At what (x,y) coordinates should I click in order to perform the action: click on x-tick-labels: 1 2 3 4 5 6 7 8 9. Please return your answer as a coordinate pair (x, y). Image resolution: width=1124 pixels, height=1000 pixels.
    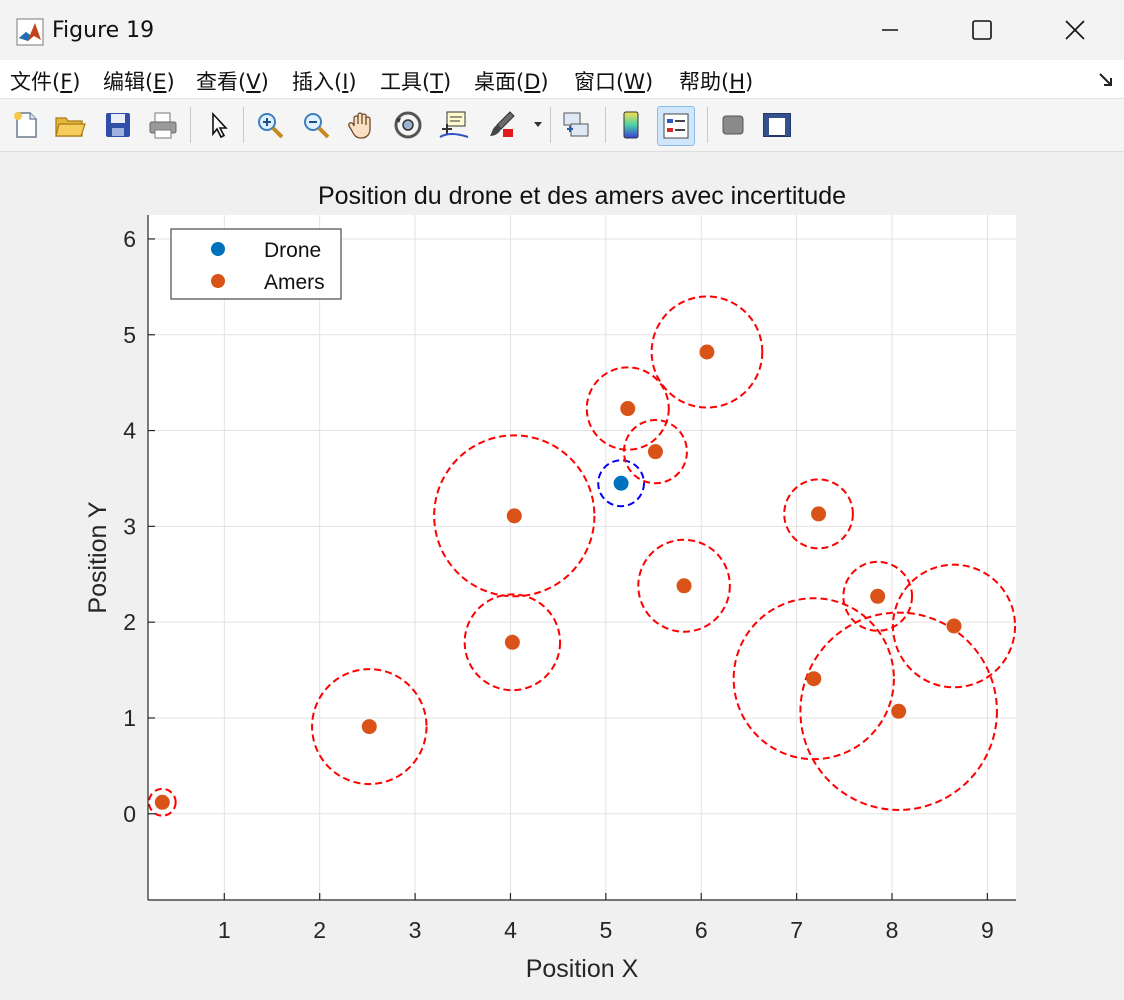
    Looking at the image, I should click on (606, 930).